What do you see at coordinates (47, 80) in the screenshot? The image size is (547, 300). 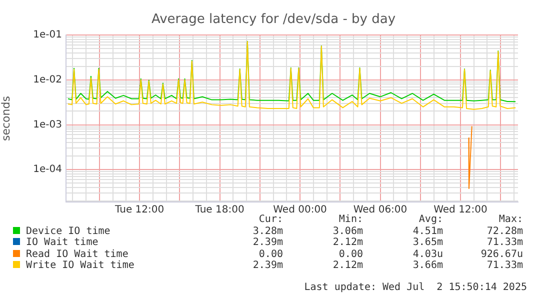 I see `y-tick-label: 1e-02` at bounding box center [47, 80].